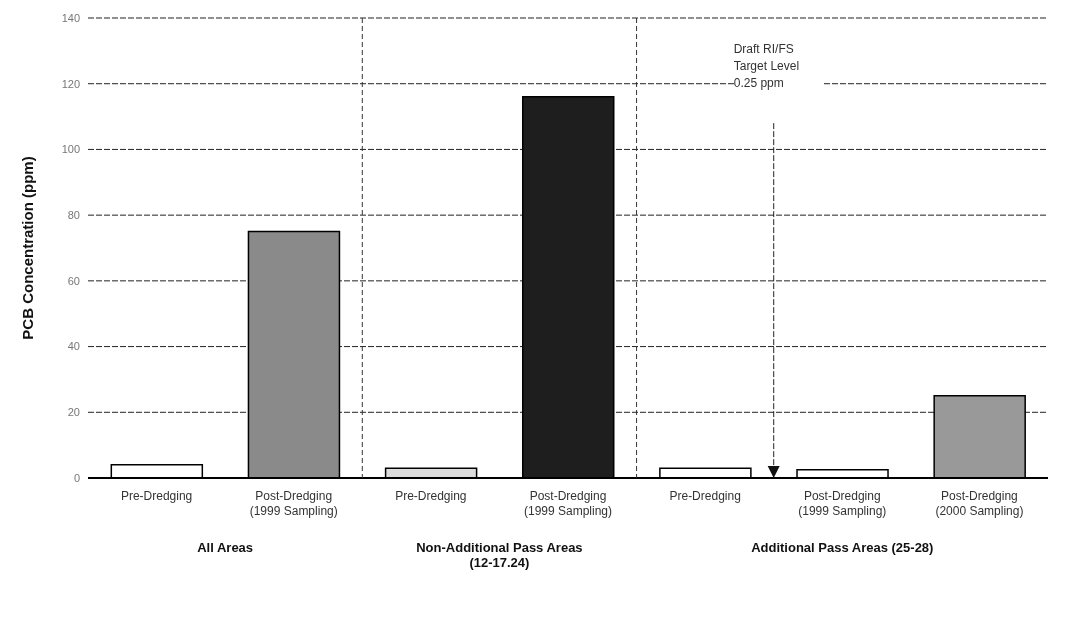 The image size is (1069, 627). I want to click on annotation: Draft RI/FS Target Level 0.25 ppm, so click(778, 66).